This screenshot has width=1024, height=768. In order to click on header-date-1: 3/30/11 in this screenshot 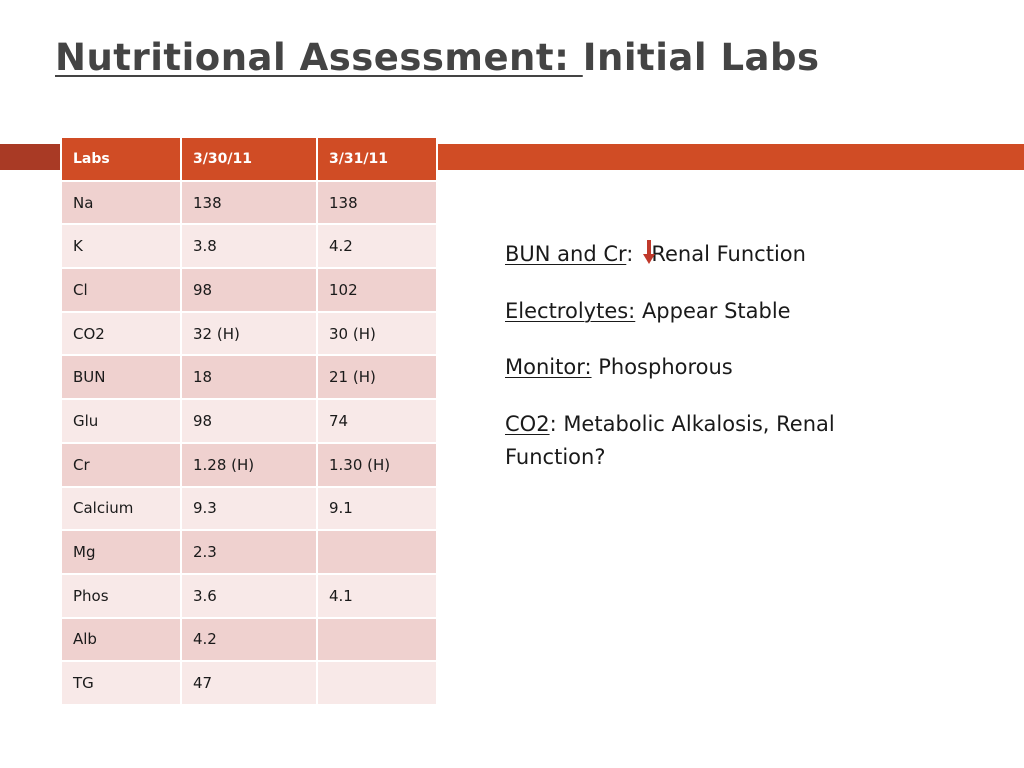, I will do `click(249, 159)`.